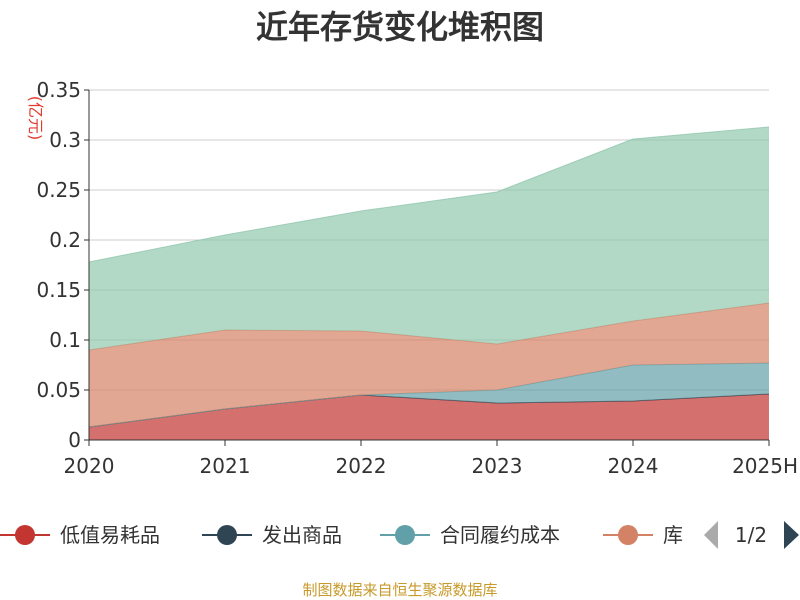 This screenshot has height=600, width=800. I want to click on legend-label: 发出商品, so click(302, 535).